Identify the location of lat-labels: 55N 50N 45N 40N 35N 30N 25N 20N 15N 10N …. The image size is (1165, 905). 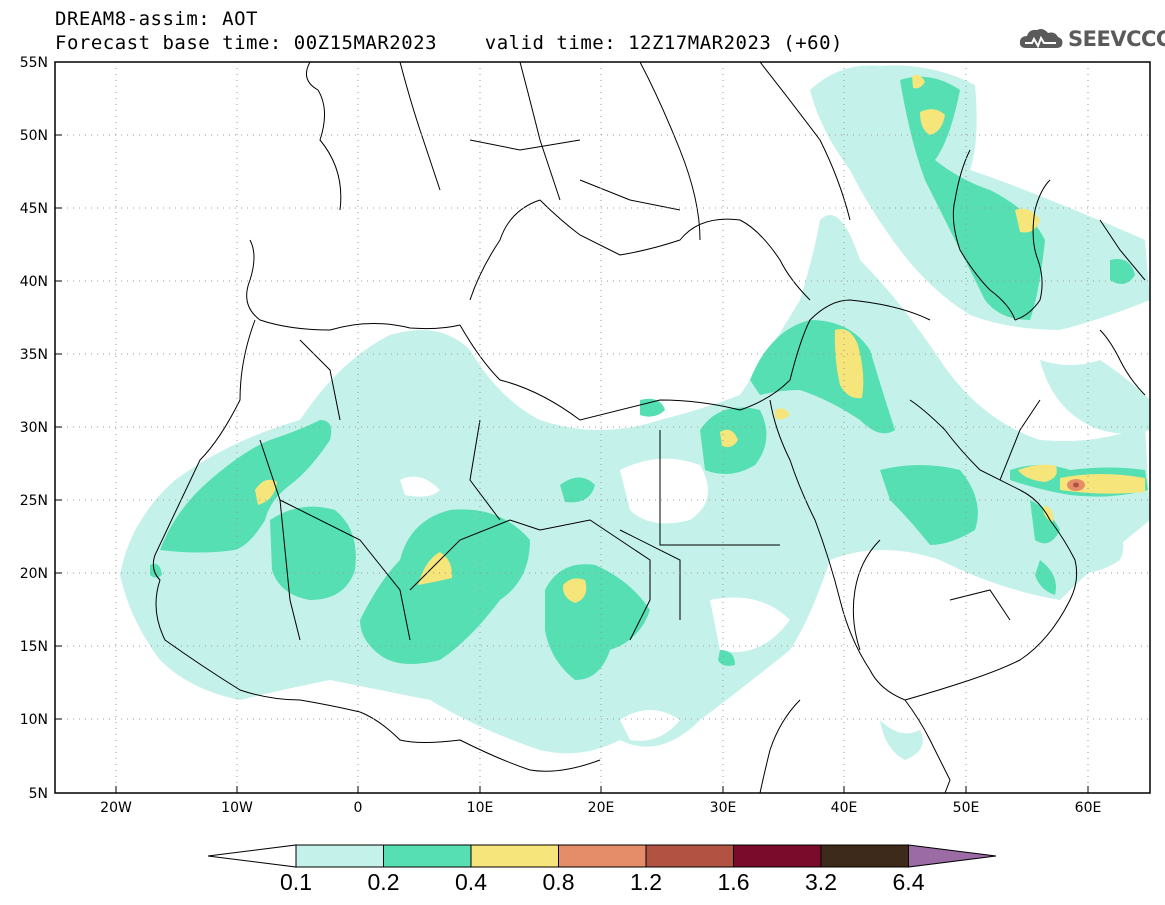
(34, 428).